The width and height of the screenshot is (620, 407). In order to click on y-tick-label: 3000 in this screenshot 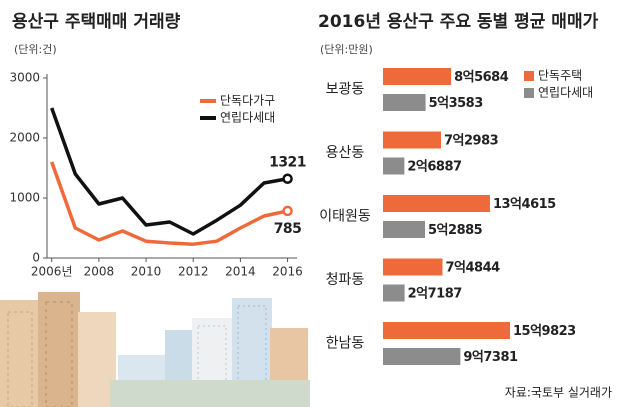, I will do `click(24, 78)`.